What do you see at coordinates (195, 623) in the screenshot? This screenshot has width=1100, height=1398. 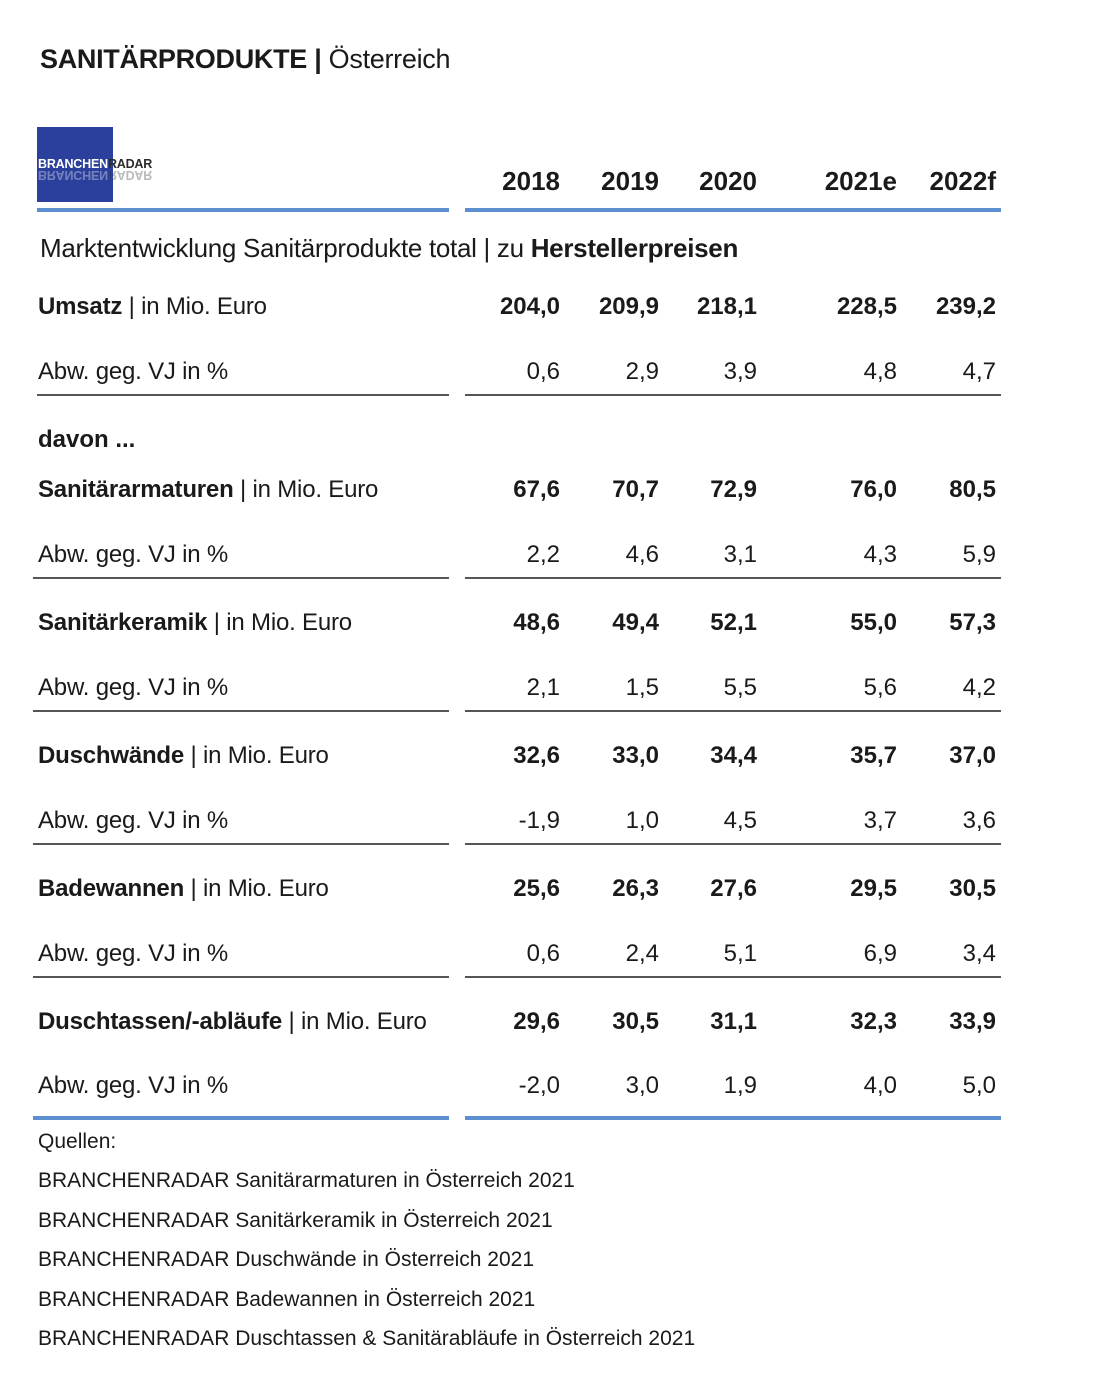 I see `row-label-2: Sanitärkeramik | in Mio. Euro` at bounding box center [195, 623].